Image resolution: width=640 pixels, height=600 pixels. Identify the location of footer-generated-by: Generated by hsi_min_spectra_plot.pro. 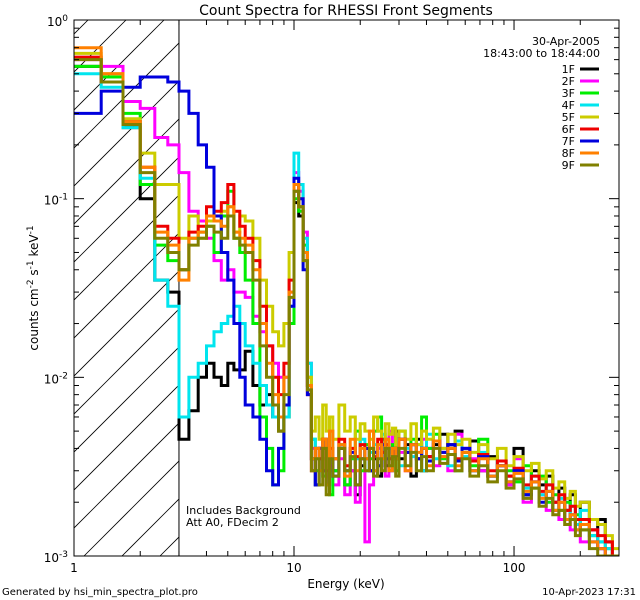
(100, 592).